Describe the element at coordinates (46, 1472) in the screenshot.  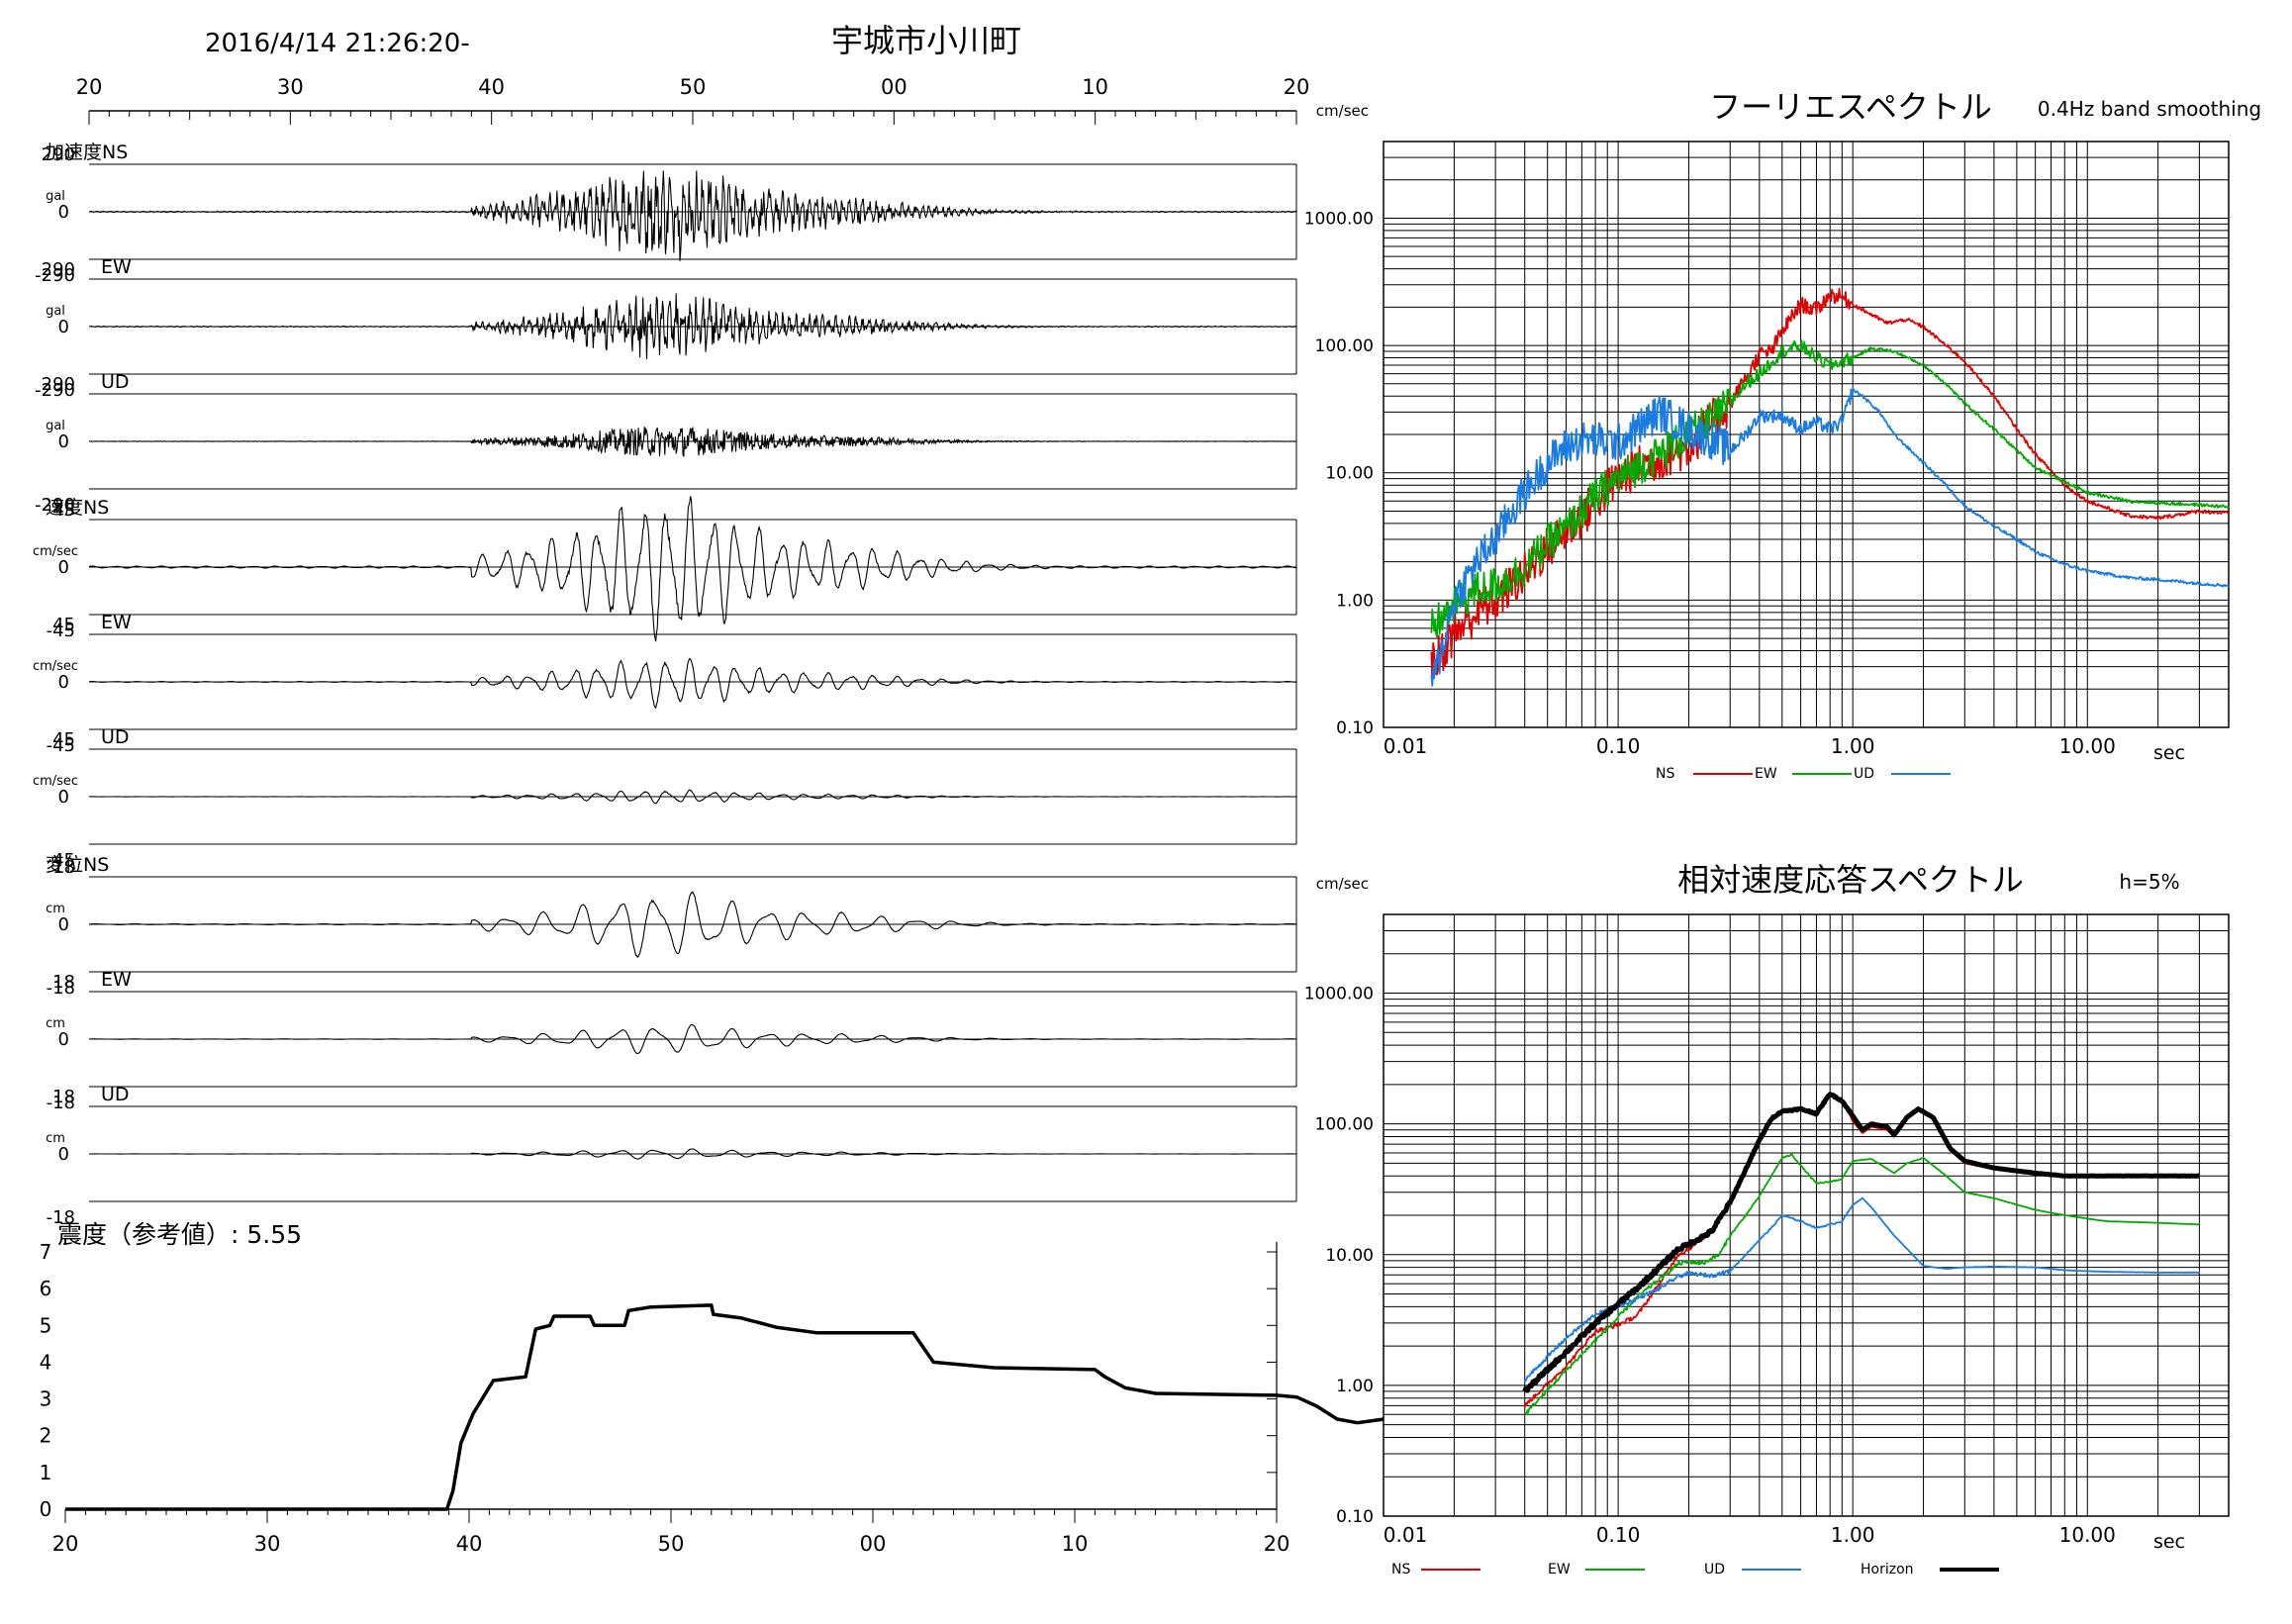
I see `intensity-y-tick-label: 1` at that location.